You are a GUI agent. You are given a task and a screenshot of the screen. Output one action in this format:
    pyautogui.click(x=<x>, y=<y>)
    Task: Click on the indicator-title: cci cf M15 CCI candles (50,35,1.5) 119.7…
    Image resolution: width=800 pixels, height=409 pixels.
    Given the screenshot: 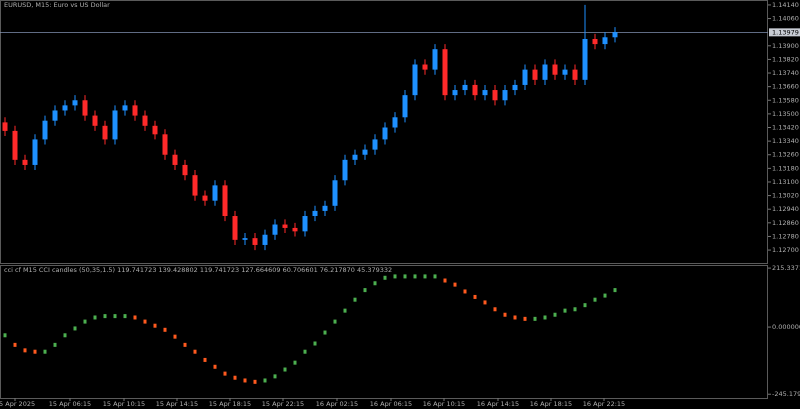 What is the action you would take?
    pyautogui.click(x=198, y=270)
    